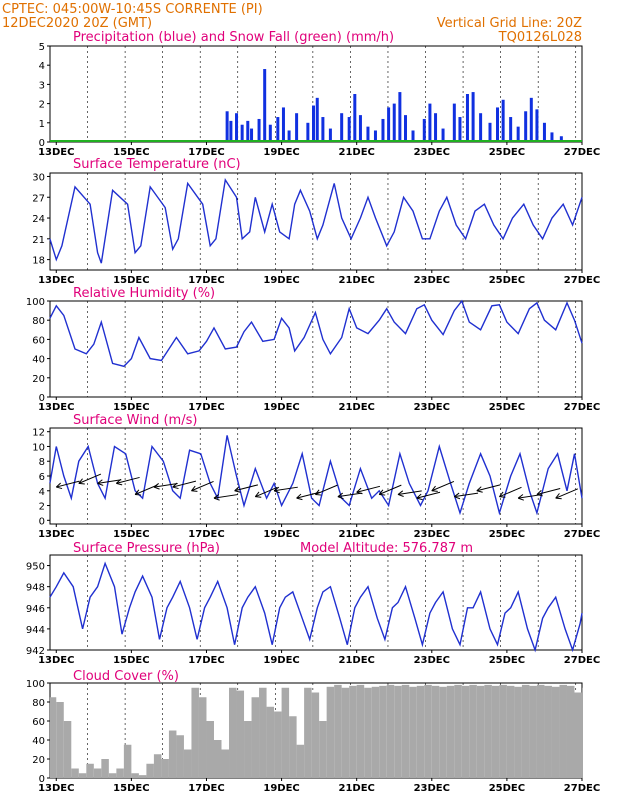 This screenshot has height=800, width=618. What do you see at coordinates (144, 293) in the screenshot?
I see `panel-title: Relative Humidity (%)` at bounding box center [144, 293].